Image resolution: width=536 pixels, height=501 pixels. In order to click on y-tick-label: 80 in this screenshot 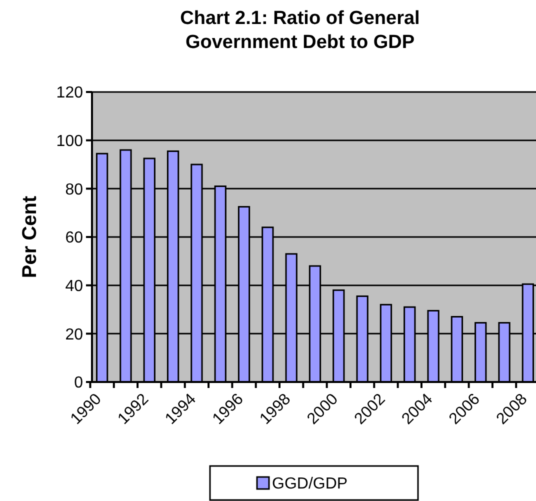, I will do `click(74, 189)`.